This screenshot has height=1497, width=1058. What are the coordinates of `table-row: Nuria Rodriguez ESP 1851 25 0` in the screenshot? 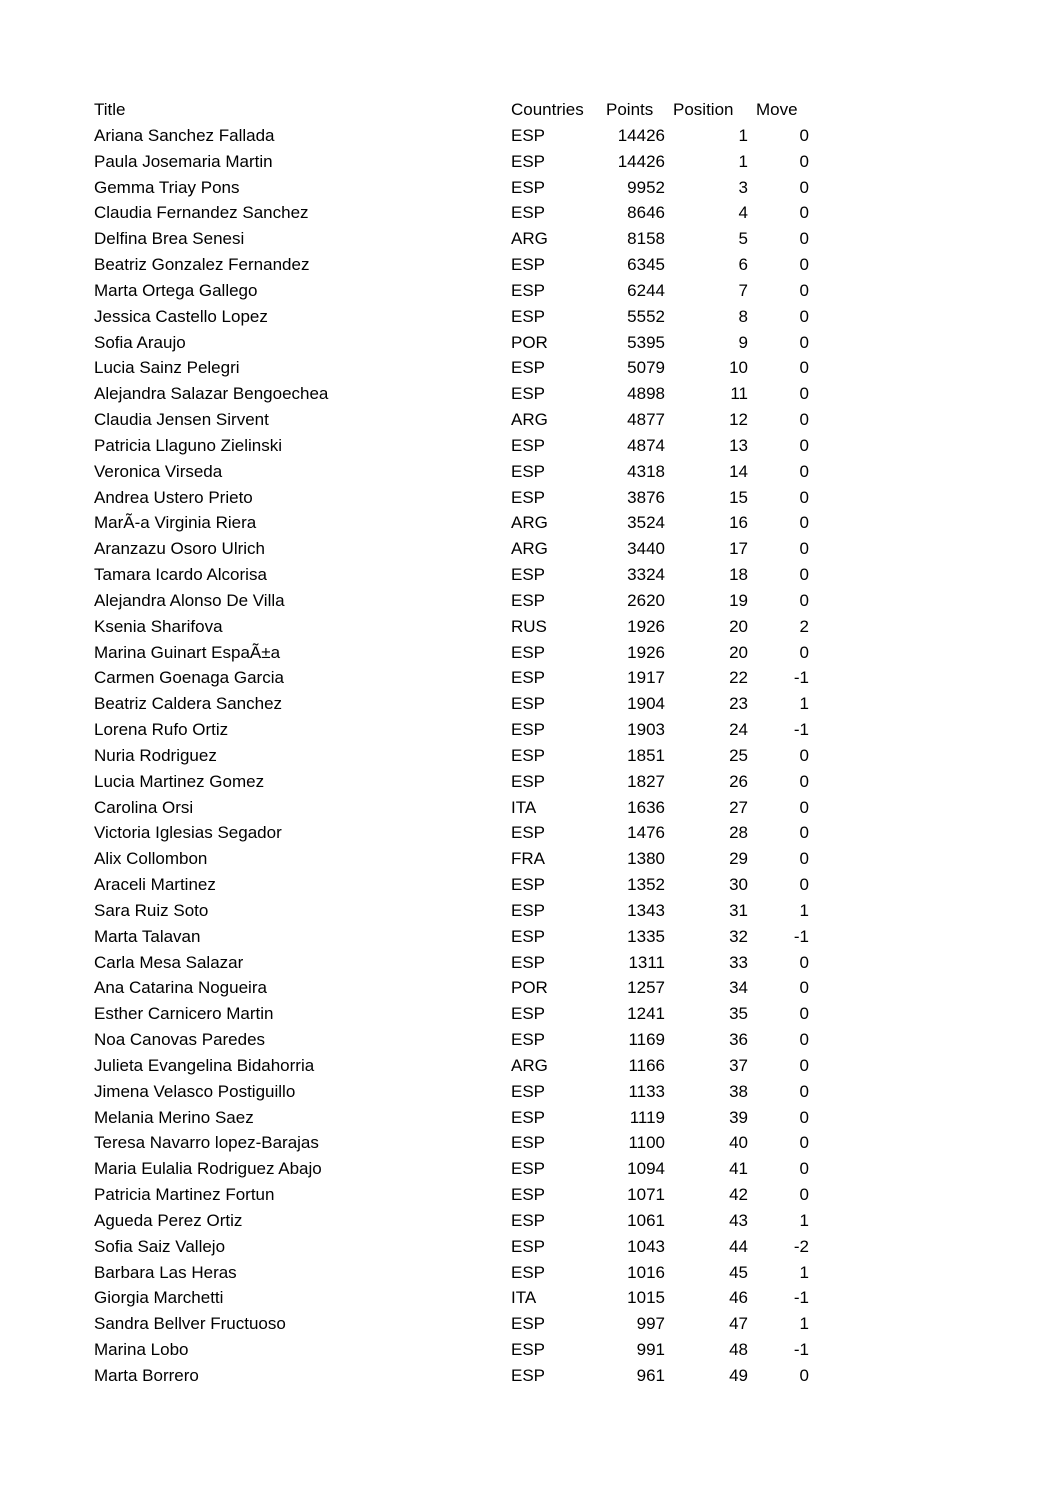 It's located at (529, 756).